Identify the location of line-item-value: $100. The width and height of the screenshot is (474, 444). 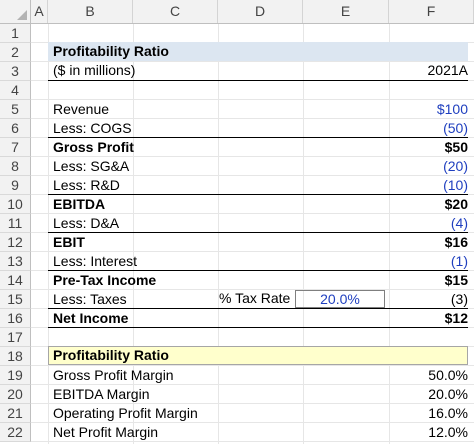
(452, 109).